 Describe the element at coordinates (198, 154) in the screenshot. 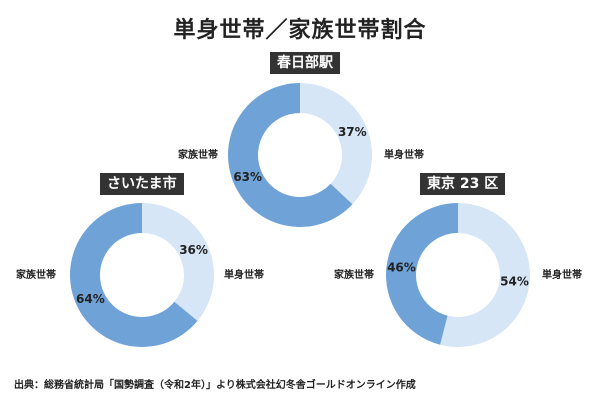

I see `category-label-kasukabe-family: 家族世帯` at that location.